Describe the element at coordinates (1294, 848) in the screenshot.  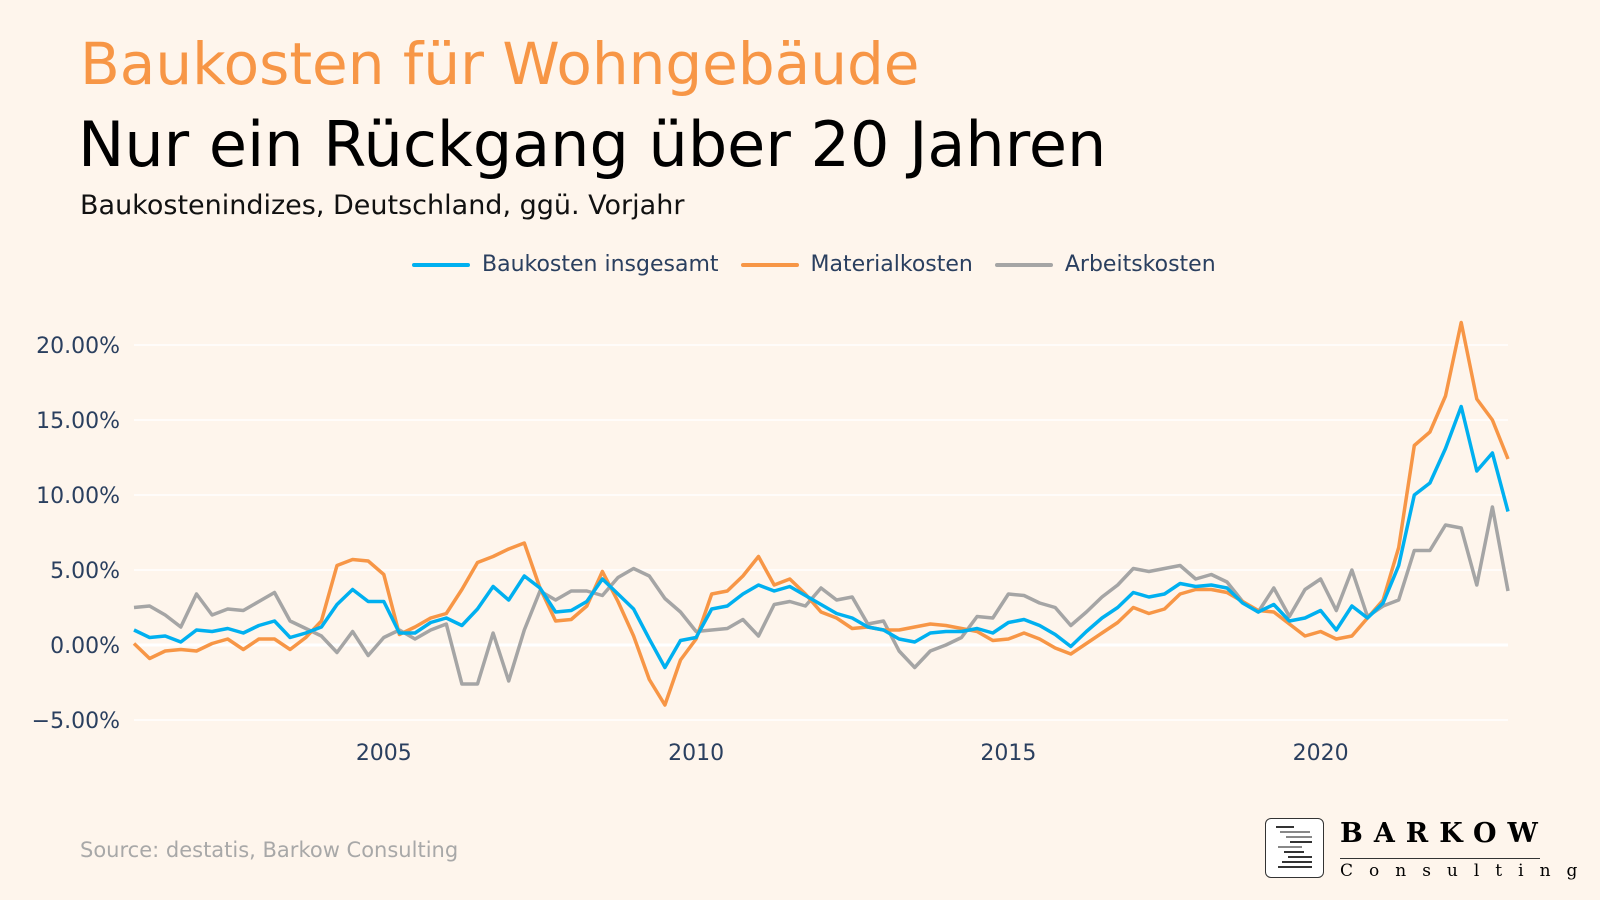
I see `logo-mark-icon` at that location.